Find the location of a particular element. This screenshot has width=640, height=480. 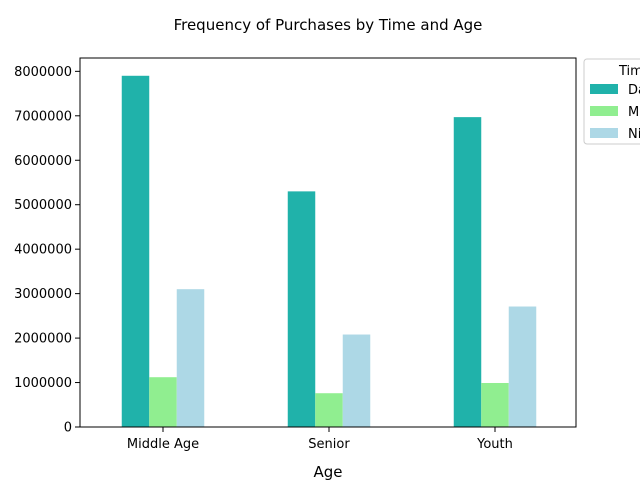

legend-label: M is located at coordinates (633, 112).